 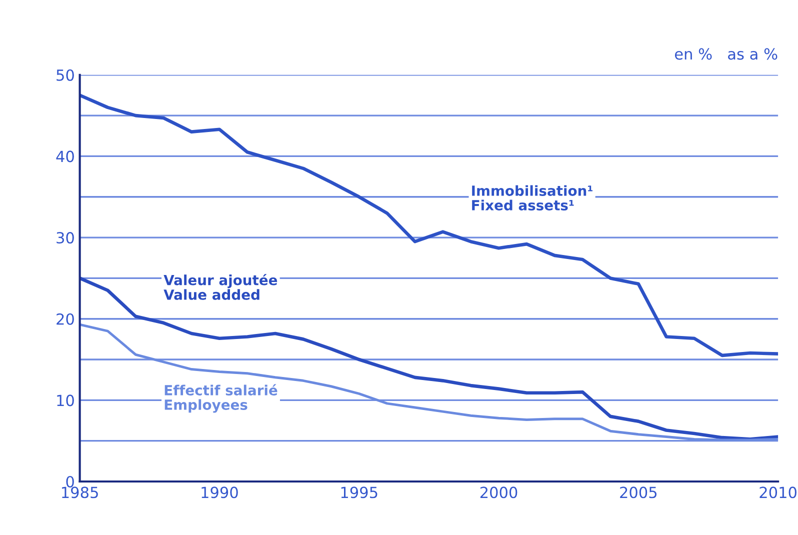 What do you see at coordinates (221, 287) in the screenshot?
I see `series-label: Valeur ajoutée Value added` at bounding box center [221, 287].